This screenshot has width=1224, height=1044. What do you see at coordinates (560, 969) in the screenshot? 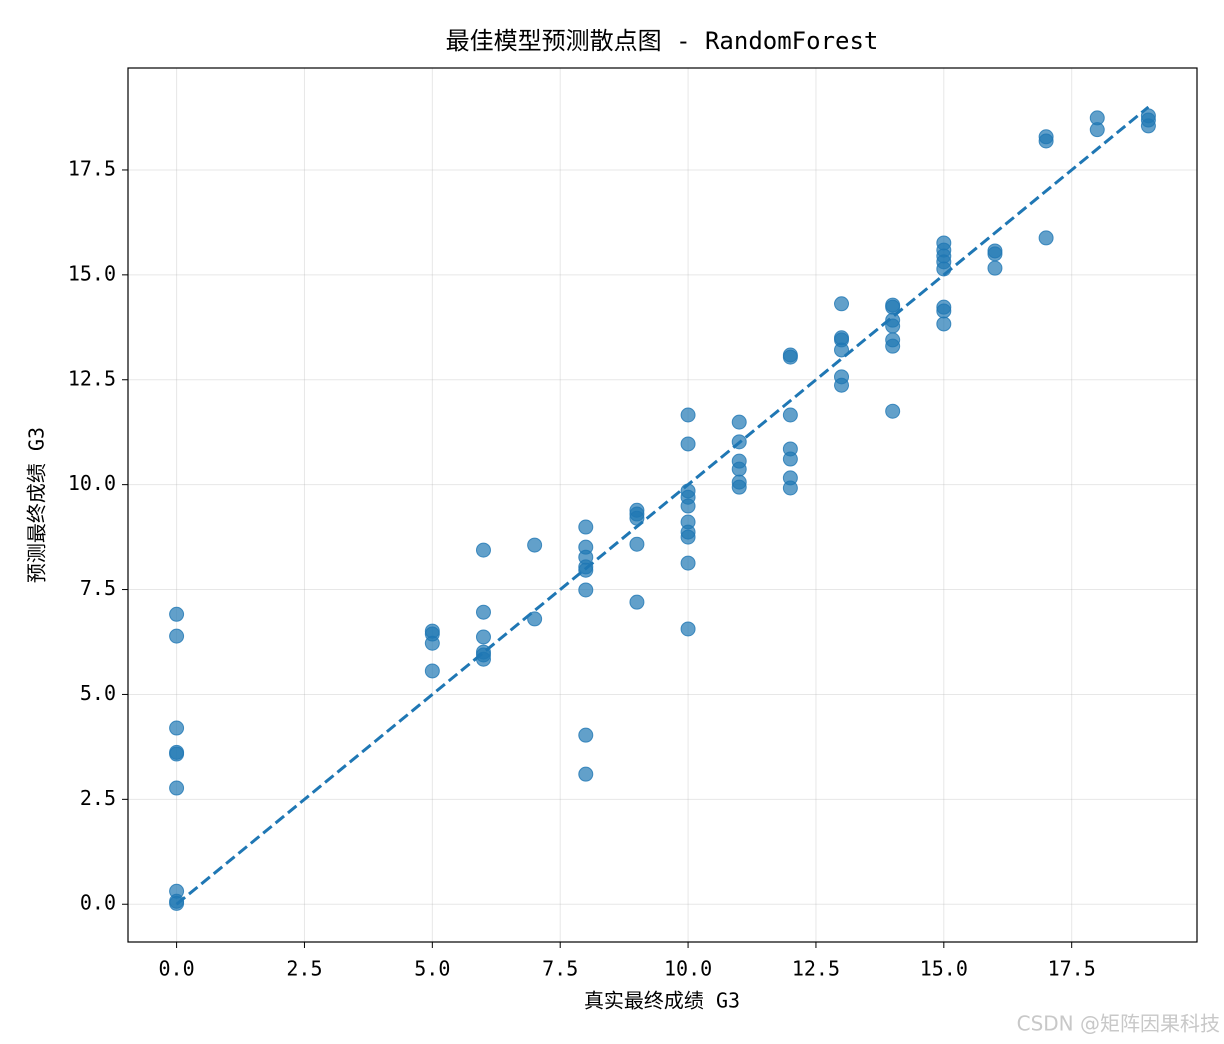
I see `x-tick-label: 7.5` at bounding box center [560, 969].